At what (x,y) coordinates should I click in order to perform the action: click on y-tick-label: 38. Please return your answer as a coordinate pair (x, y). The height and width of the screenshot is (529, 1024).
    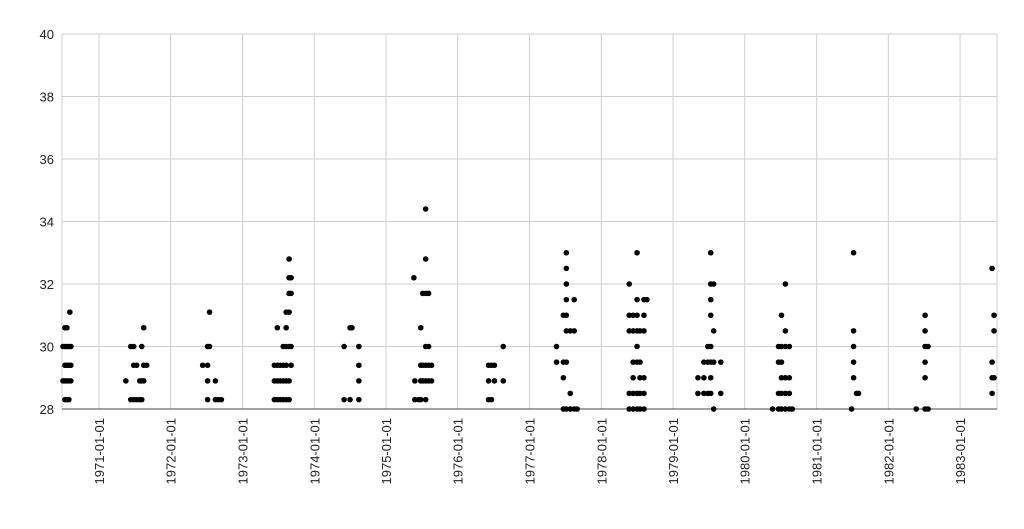
    Looking at the image, I should click on (47, 97).